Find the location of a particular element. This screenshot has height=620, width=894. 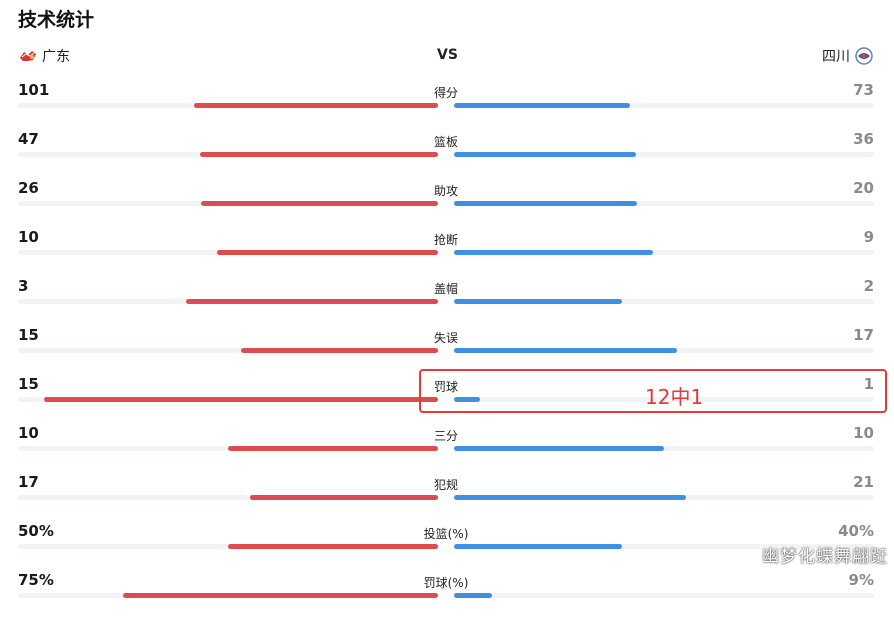

stat-right-value: 2 is located at coordinates (868, 286).